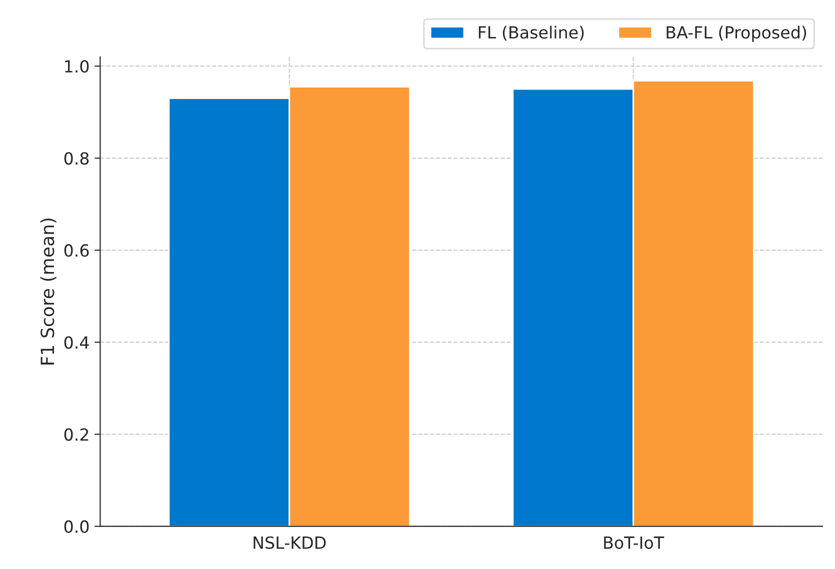 The image size is (835, 569). I want to click on y-tick-label: 0.2, so click(76, 434).